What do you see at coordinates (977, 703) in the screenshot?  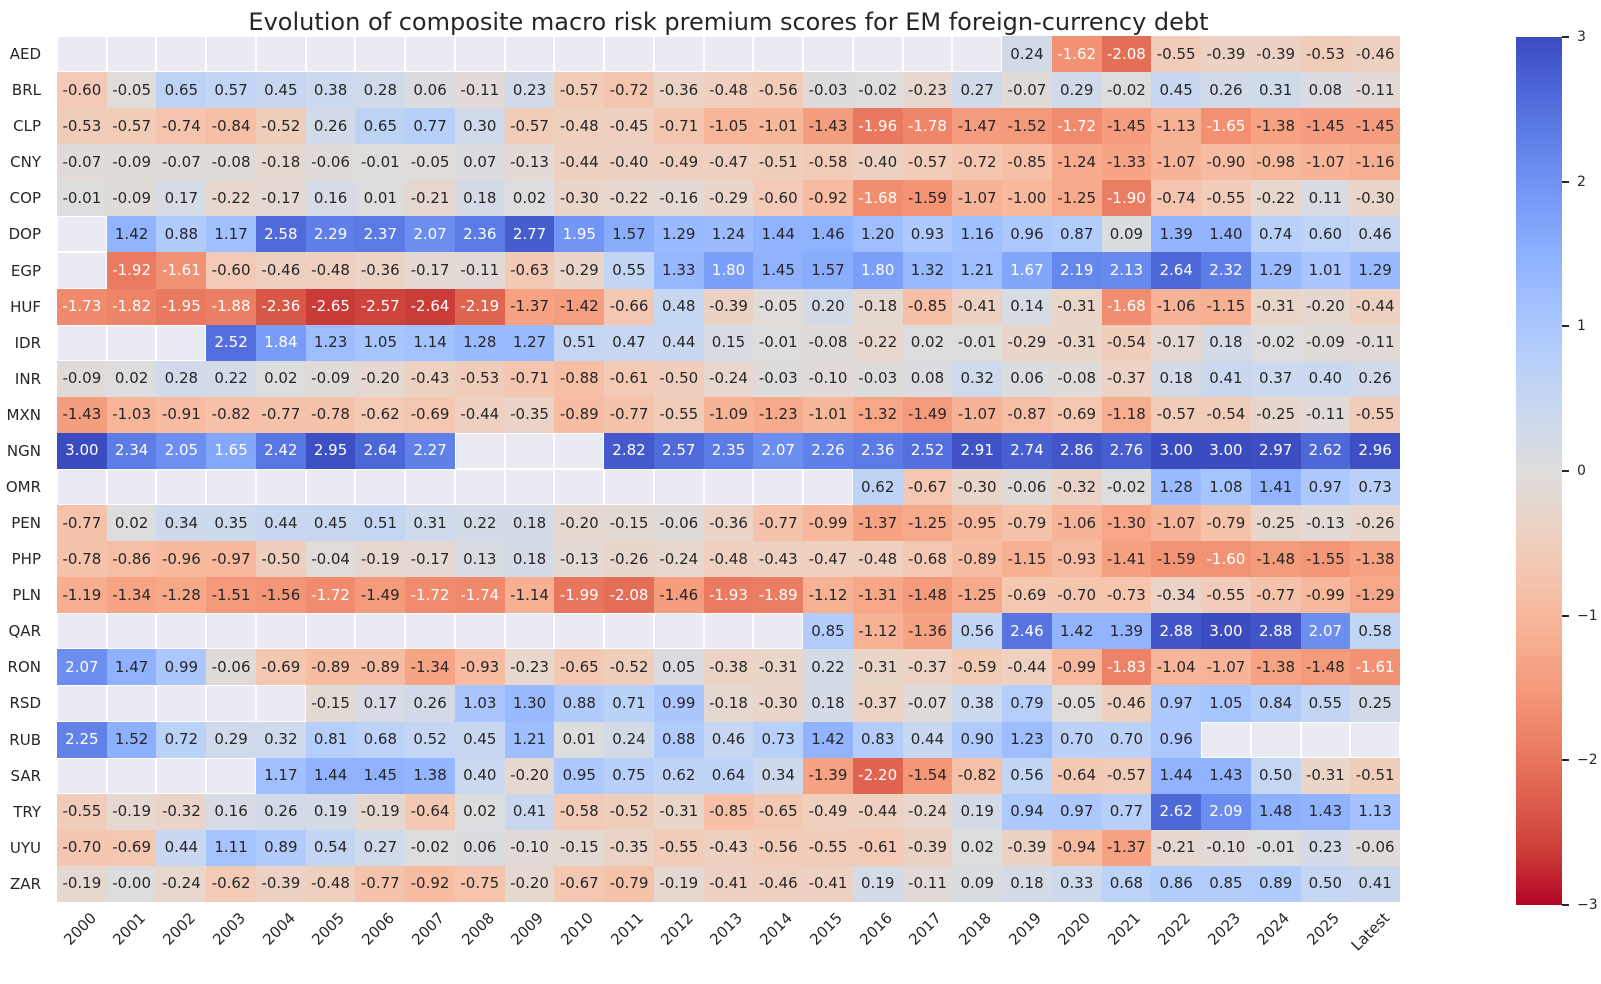 I see `heatmap-cell: 0.38` at bounding box center [977, 703].